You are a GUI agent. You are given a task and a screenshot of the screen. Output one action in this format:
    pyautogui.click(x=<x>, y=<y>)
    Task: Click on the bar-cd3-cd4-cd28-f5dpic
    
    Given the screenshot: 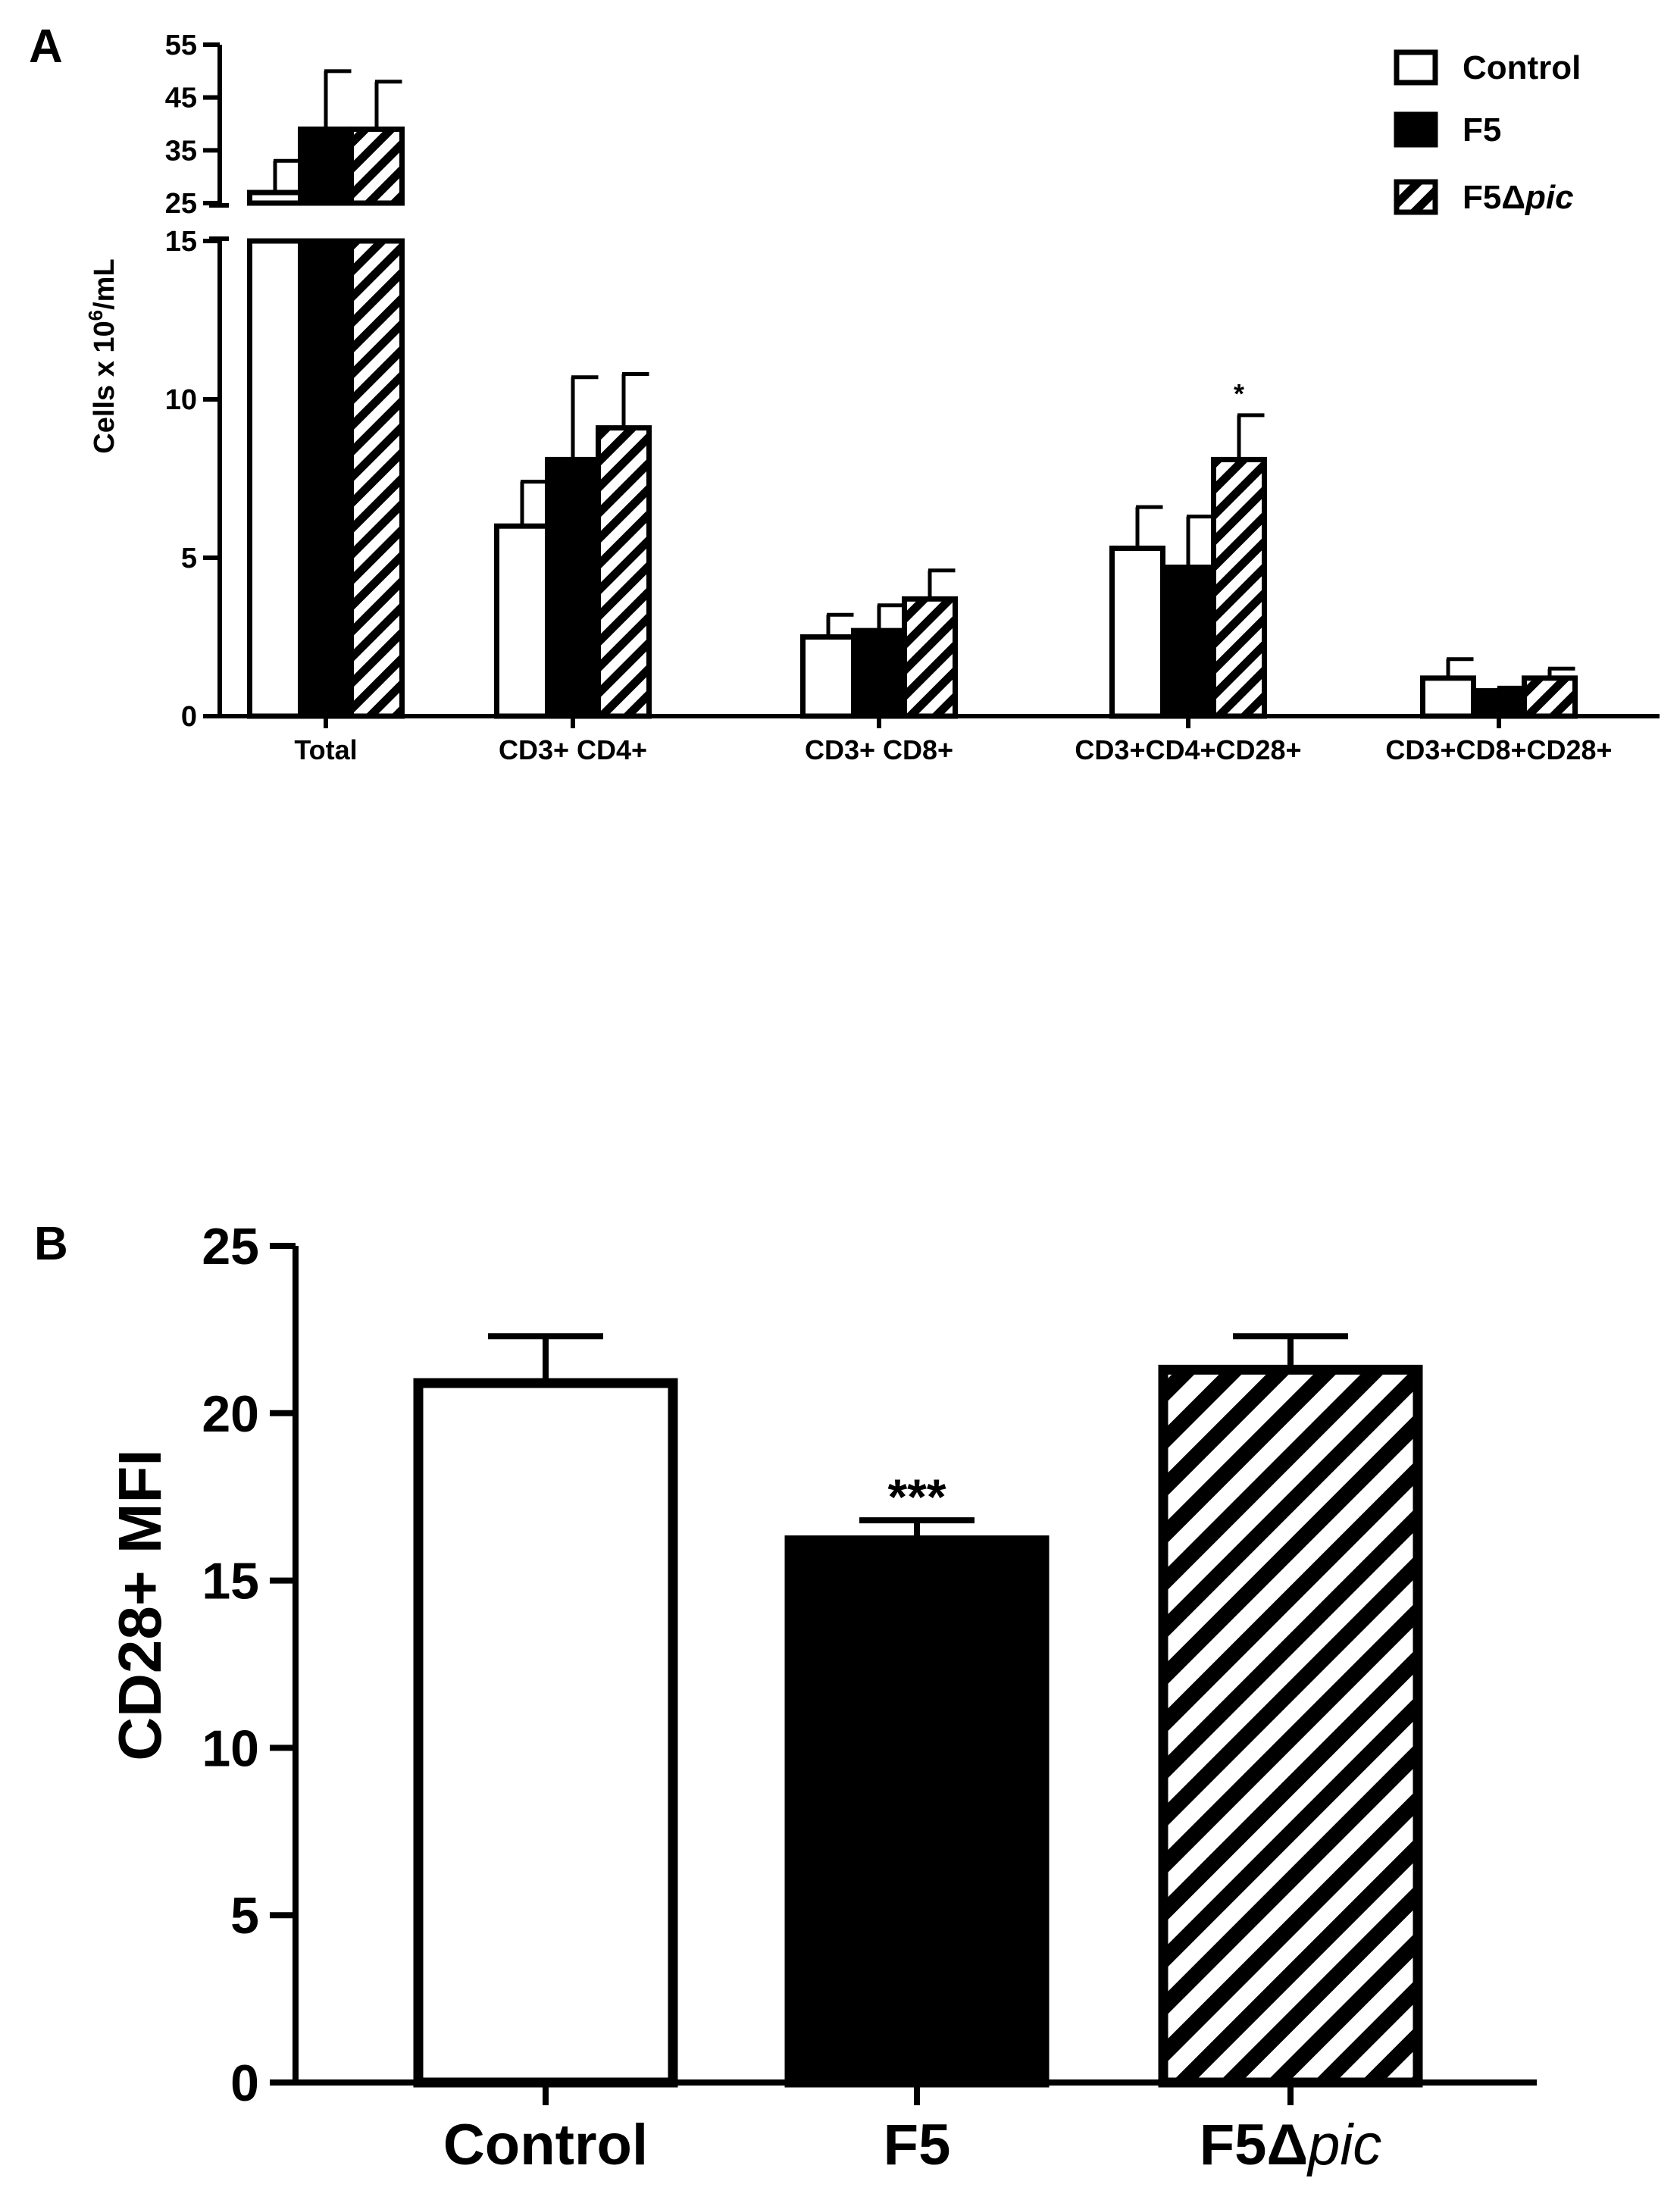 What is the action you would take?
    pyautogui.click(x=1239, y=587)
    